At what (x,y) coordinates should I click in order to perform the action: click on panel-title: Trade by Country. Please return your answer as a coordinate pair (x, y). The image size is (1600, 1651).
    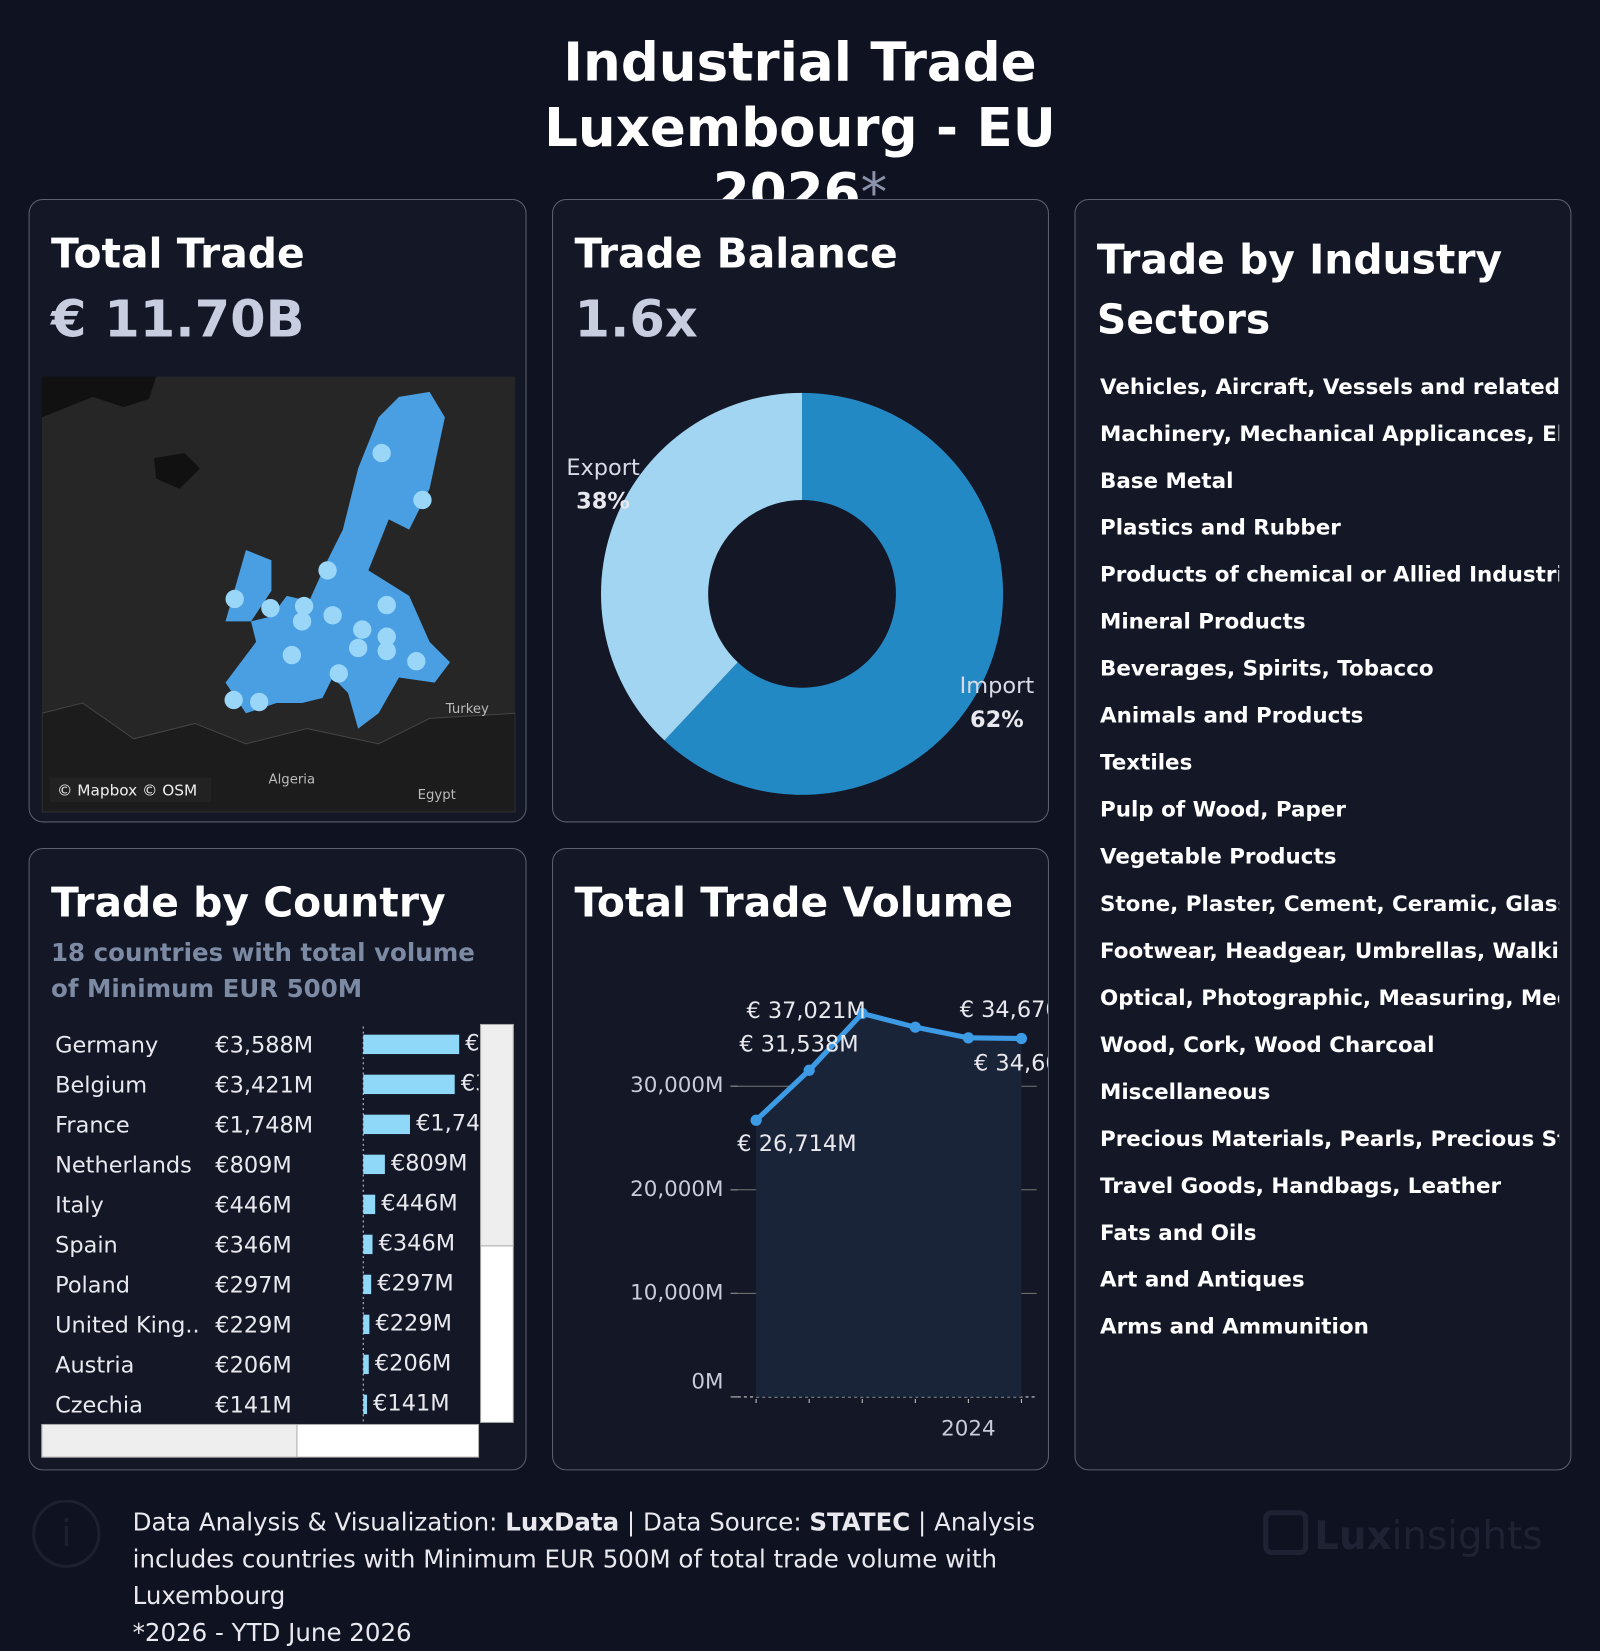
    Looking at the image, I should click on (248, 903).